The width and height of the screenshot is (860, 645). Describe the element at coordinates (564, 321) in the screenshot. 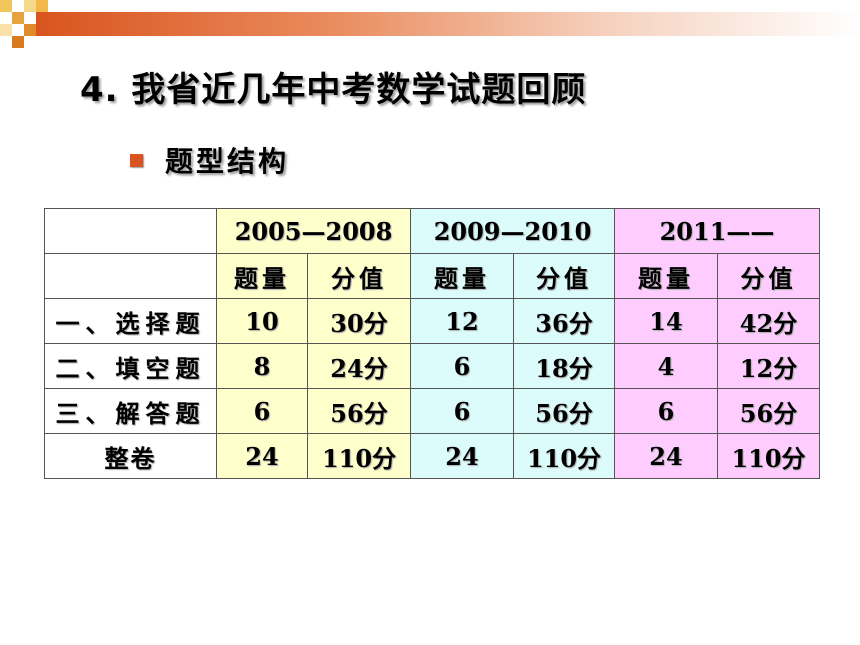

I see `table-cell: 36分` at that location.